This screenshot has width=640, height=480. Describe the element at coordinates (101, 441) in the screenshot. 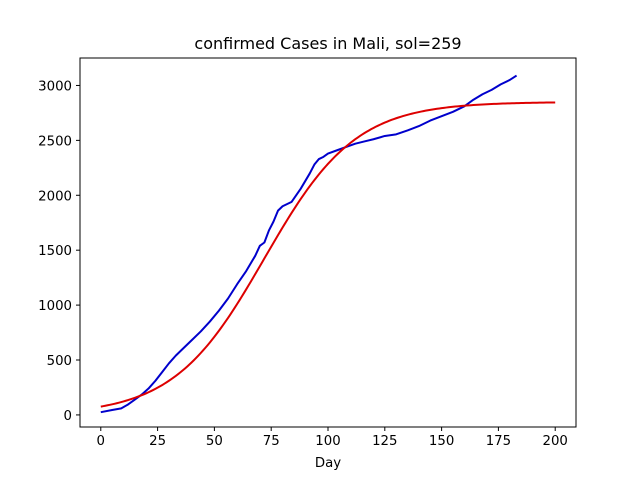

I see `x-tick-label: 0` at that location.